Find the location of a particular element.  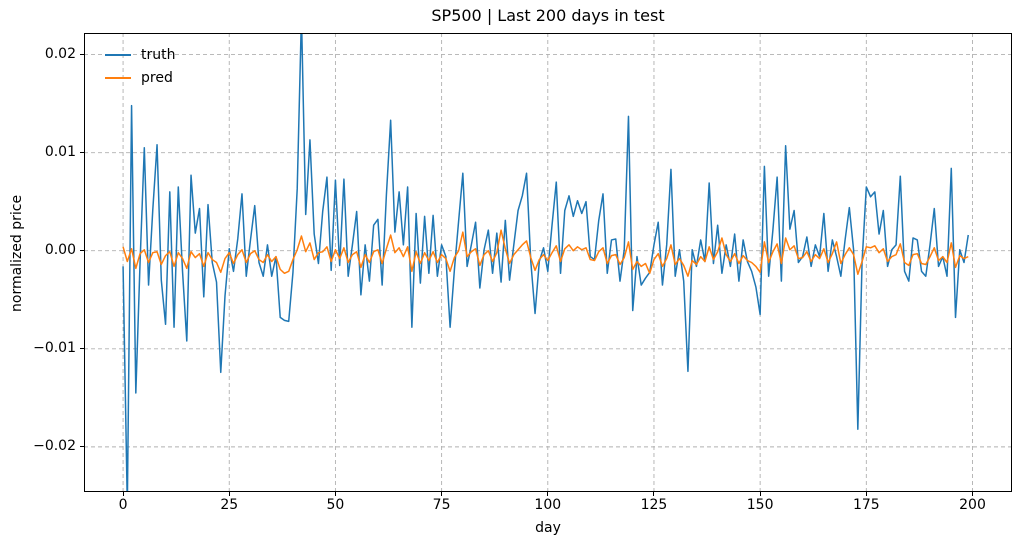

x-tick-label: 25 is located at coordinates (229, 505).